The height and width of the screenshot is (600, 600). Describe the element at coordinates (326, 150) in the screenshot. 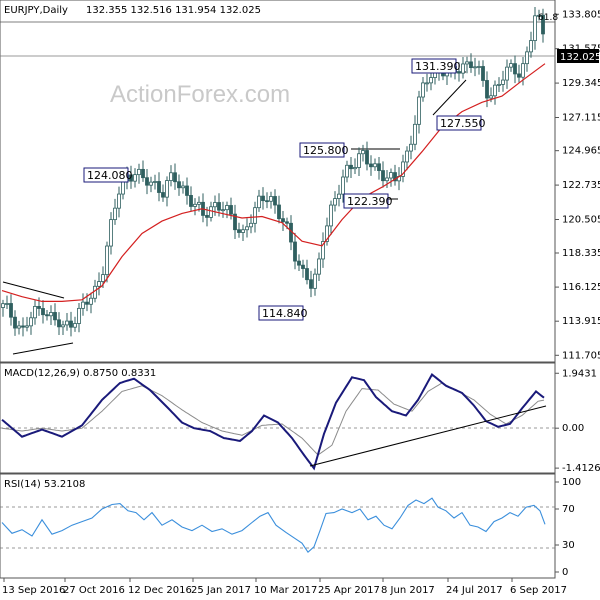

I see `label-125800: 125.800` at that location.